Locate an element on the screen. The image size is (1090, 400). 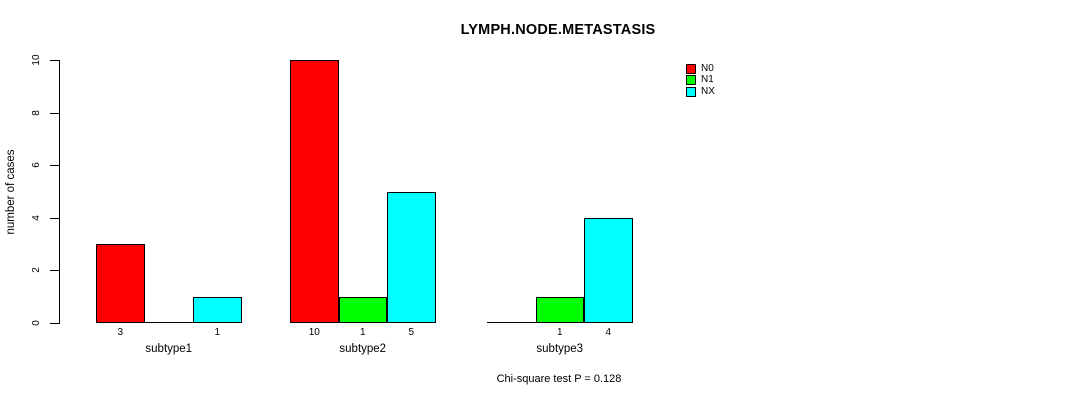
y-tick-label: 2 is located at coordinates (36, 270).